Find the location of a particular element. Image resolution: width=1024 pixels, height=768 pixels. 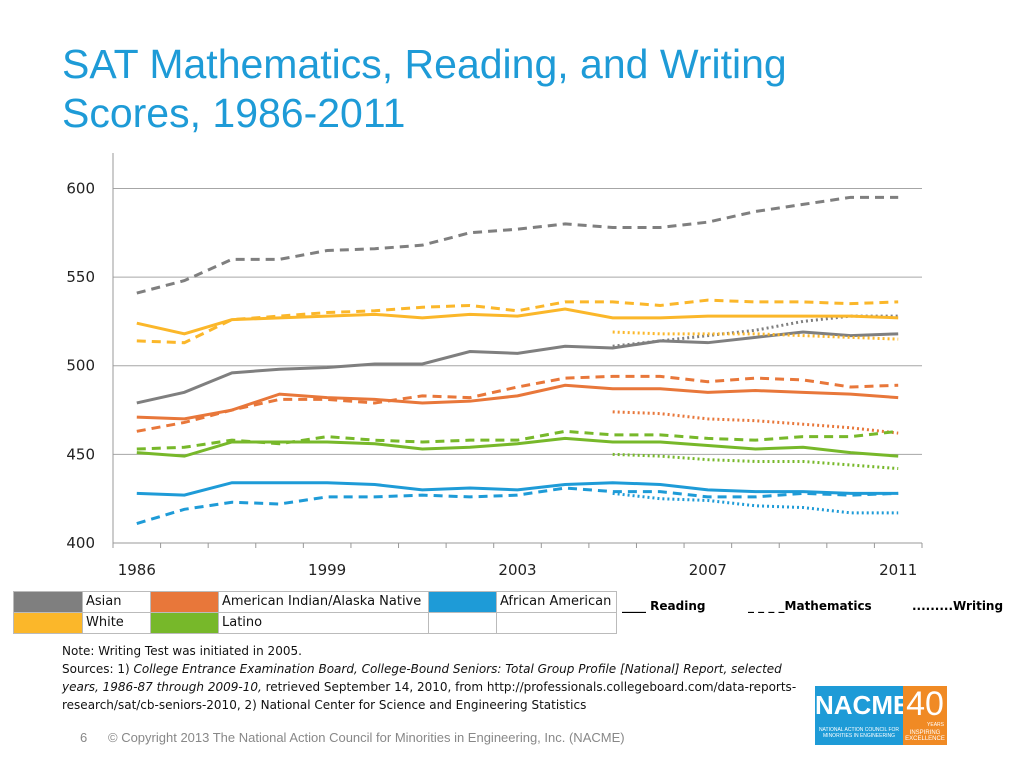

logo-badge: 40 YEARS INSPIRING EXCELLENCE is located at coordinates (925, 715).